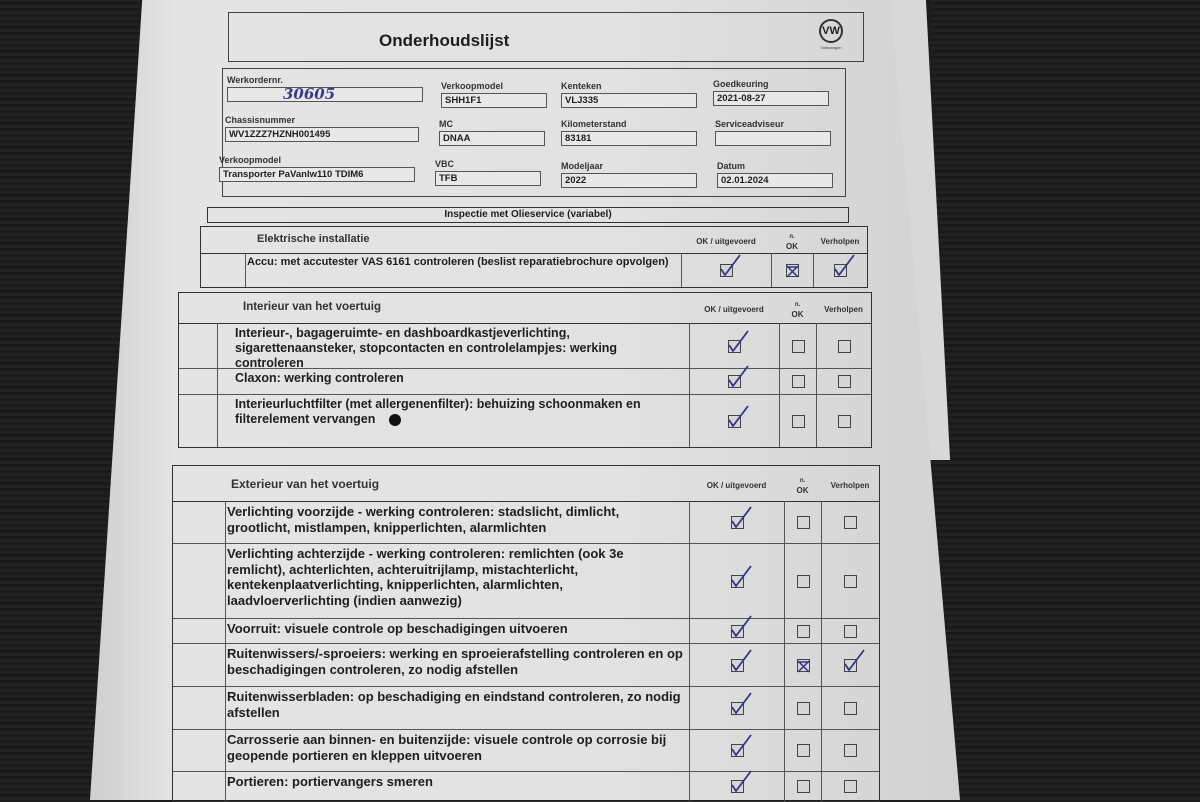  I want to click on field-label: VBC, so click(445, 164).